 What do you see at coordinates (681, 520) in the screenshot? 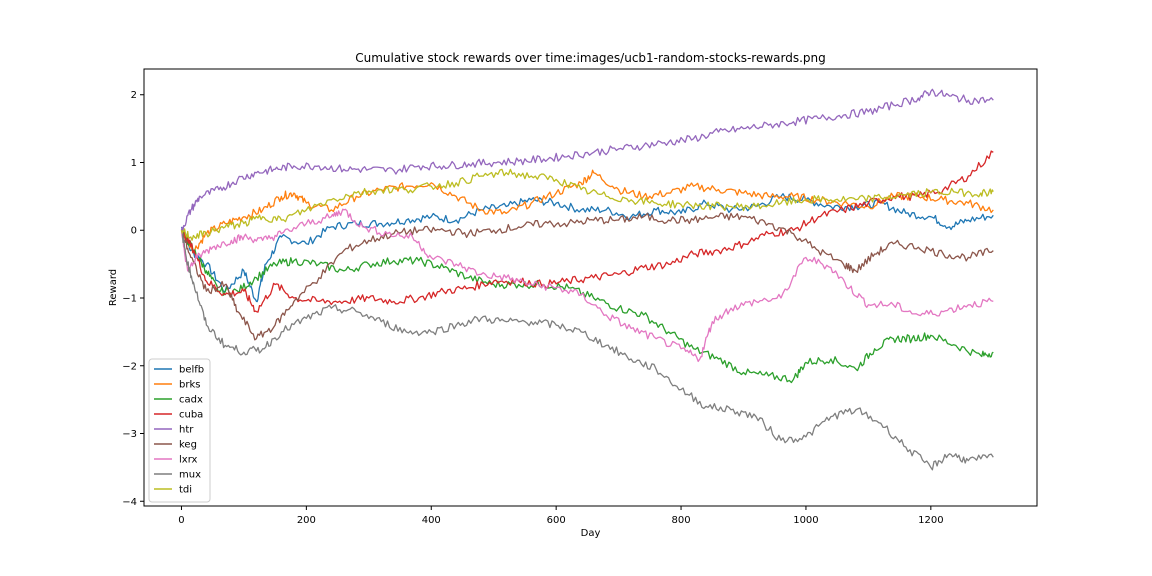
I see `x-tick-label: 800` at bounding box center [681, 520].